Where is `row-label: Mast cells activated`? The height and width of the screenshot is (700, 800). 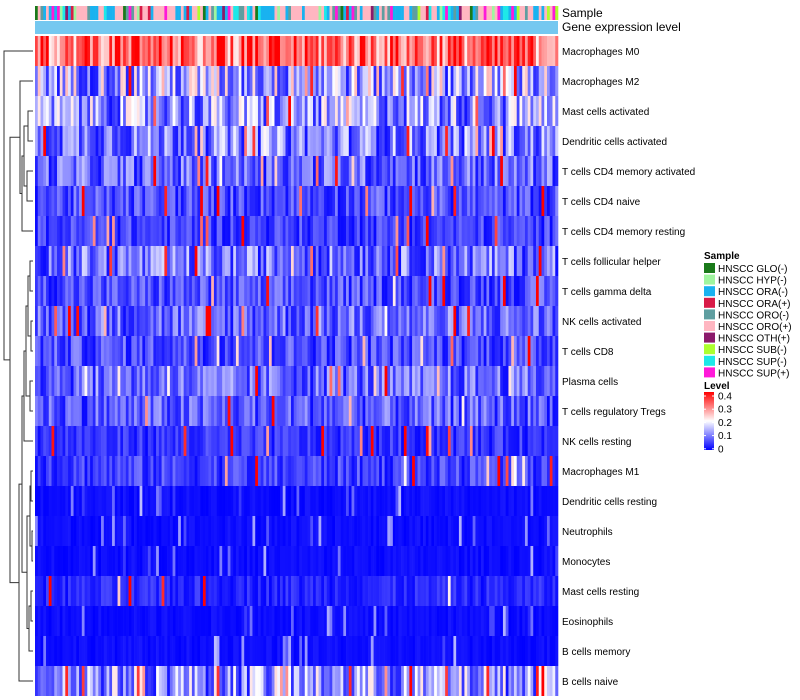
row-label: Mast cells activated is located at coordinates (605, 112).